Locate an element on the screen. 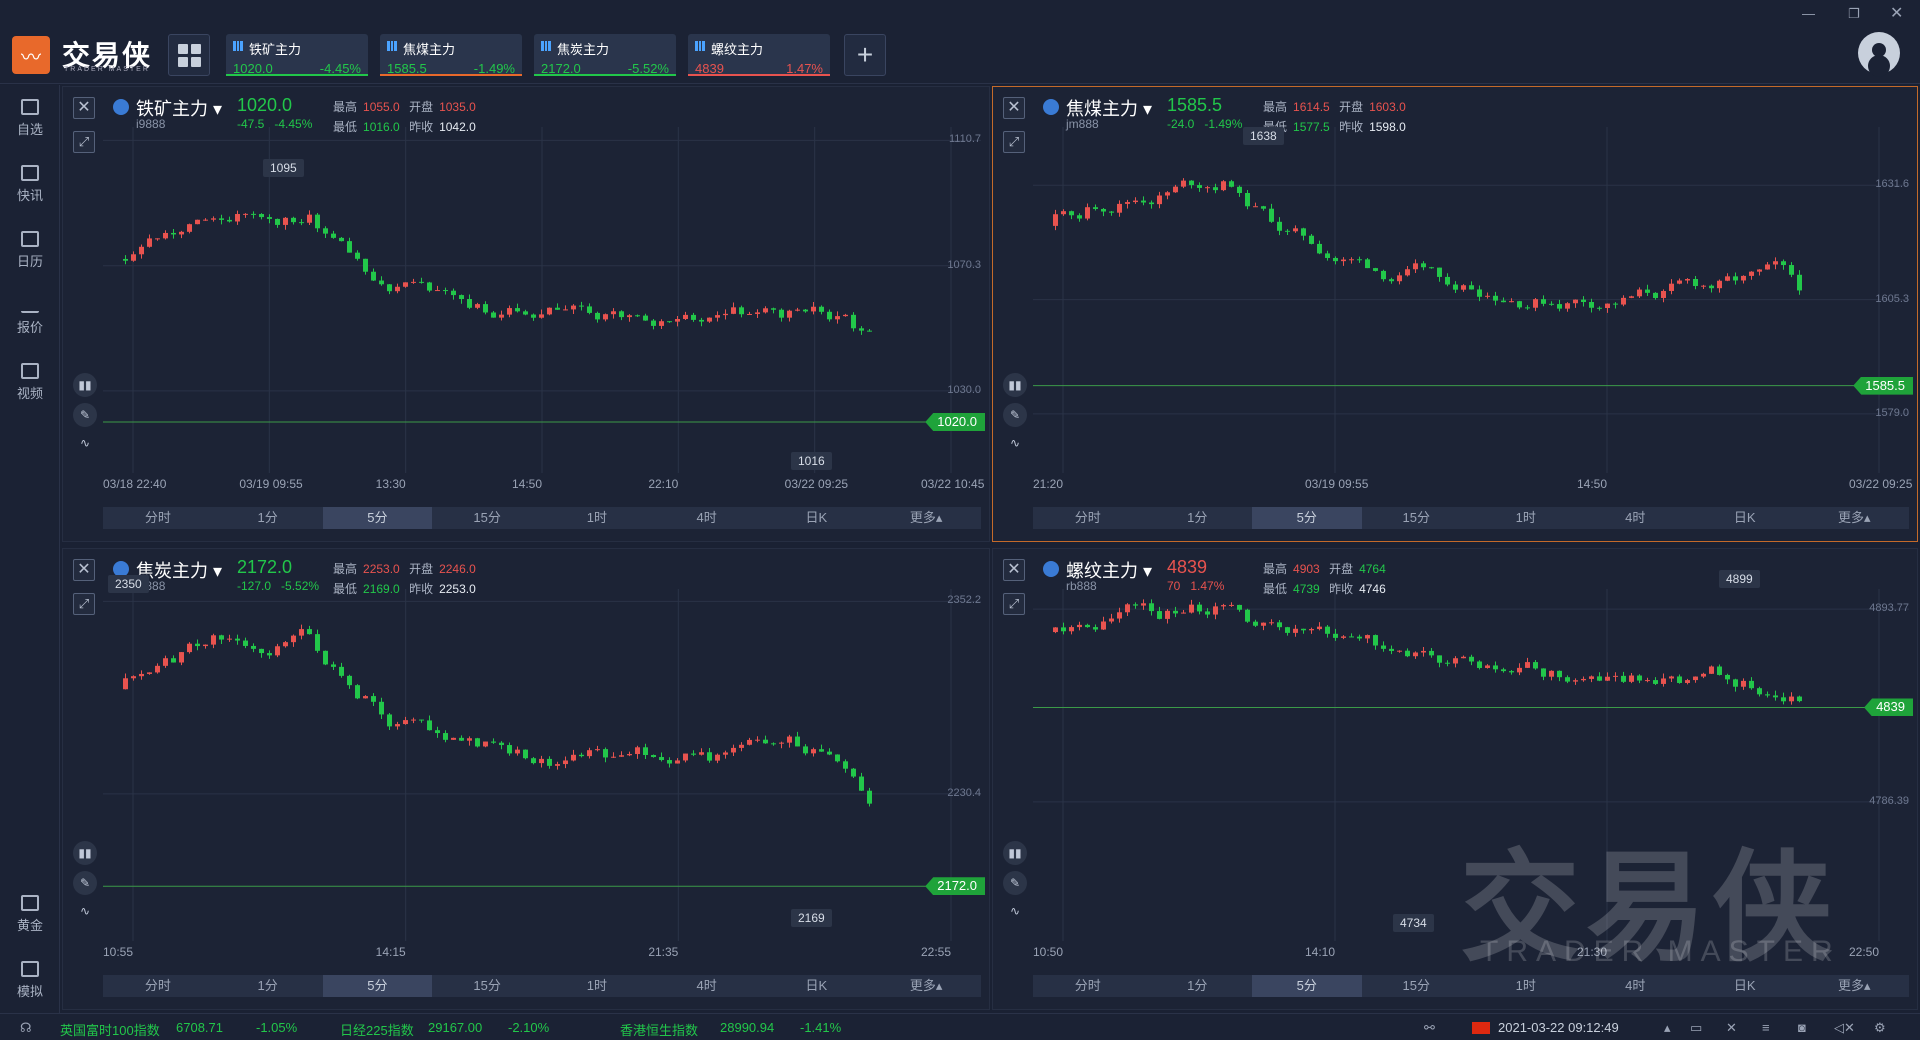 This screenshot has height=1040, width=1920. sidebar-item-news: 快讯 is located at coordinates (30, 184).